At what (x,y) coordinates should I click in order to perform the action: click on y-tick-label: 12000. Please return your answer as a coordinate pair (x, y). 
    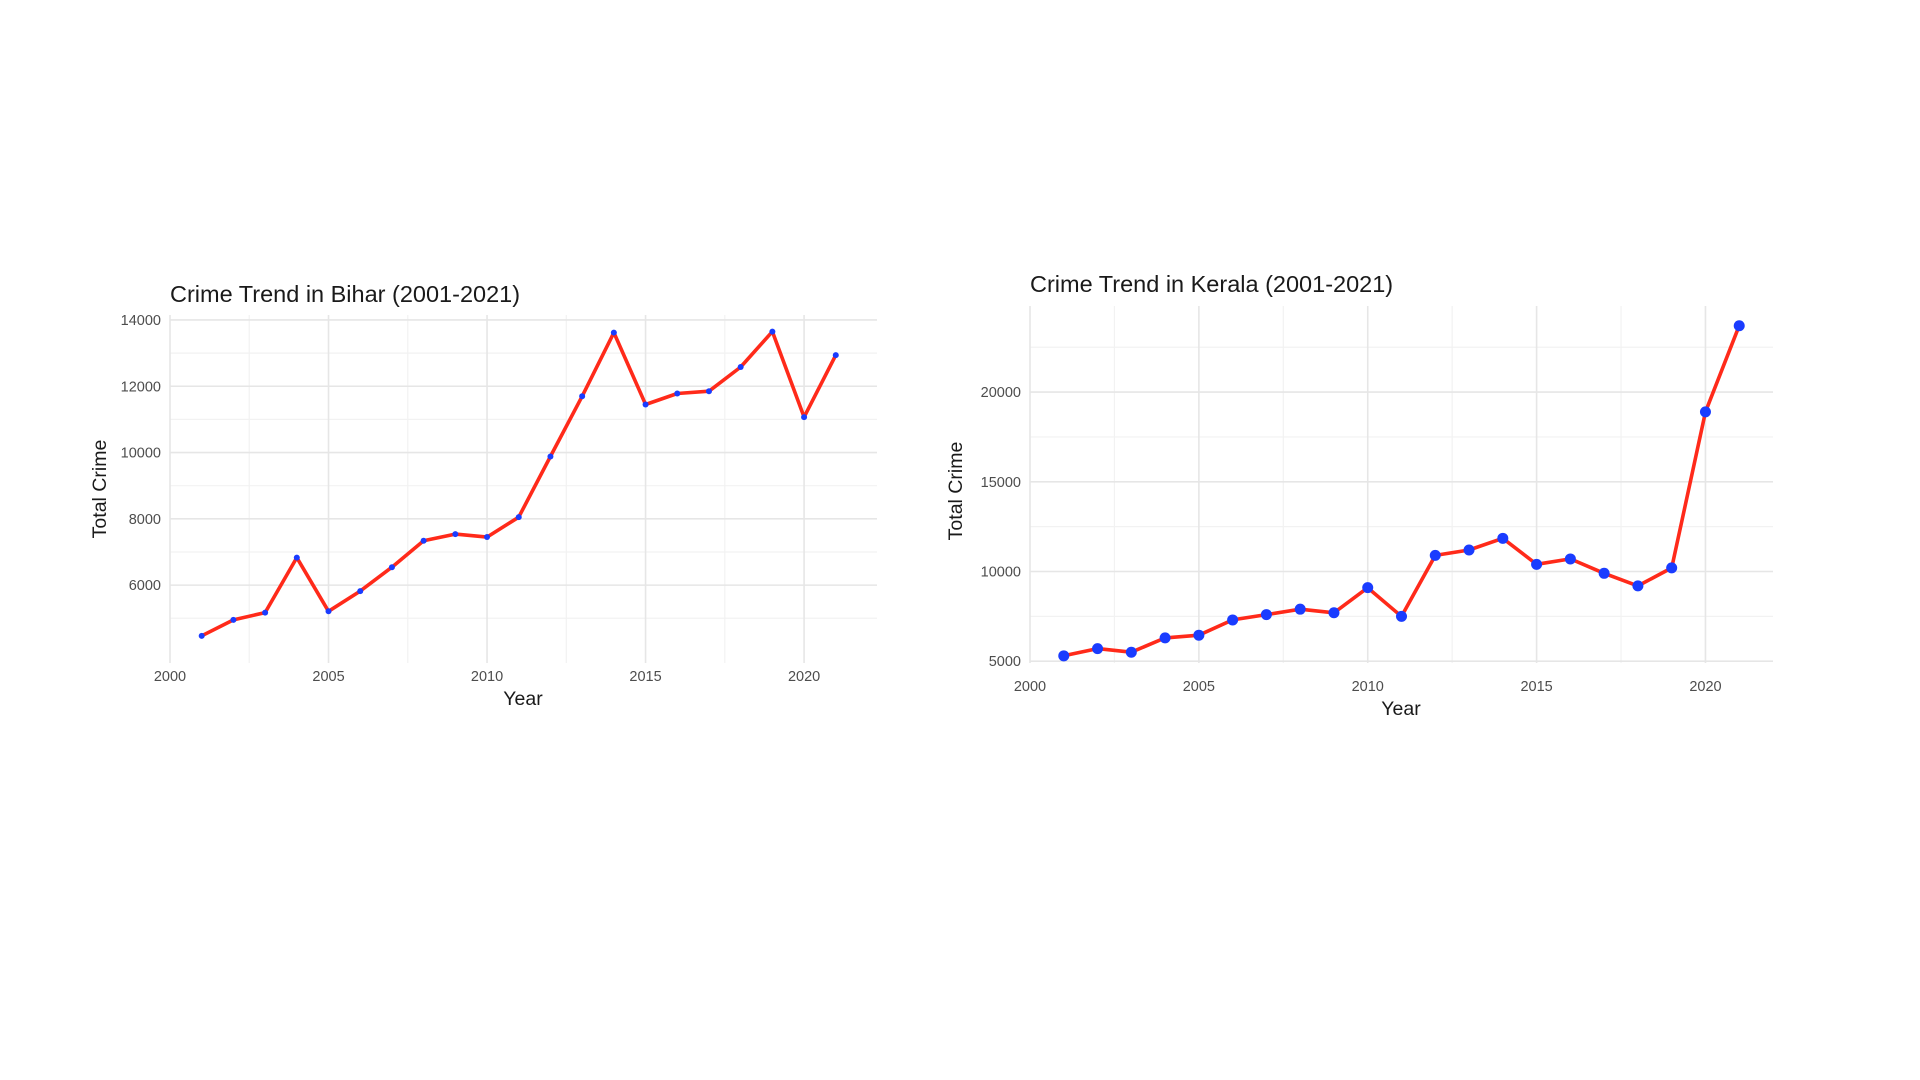
    Looking at the image, I should click on (141, 387).